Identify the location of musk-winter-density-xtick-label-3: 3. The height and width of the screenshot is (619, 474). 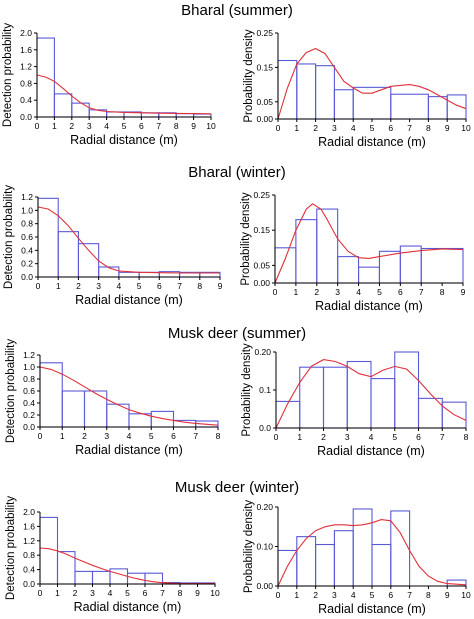
(334, 595).